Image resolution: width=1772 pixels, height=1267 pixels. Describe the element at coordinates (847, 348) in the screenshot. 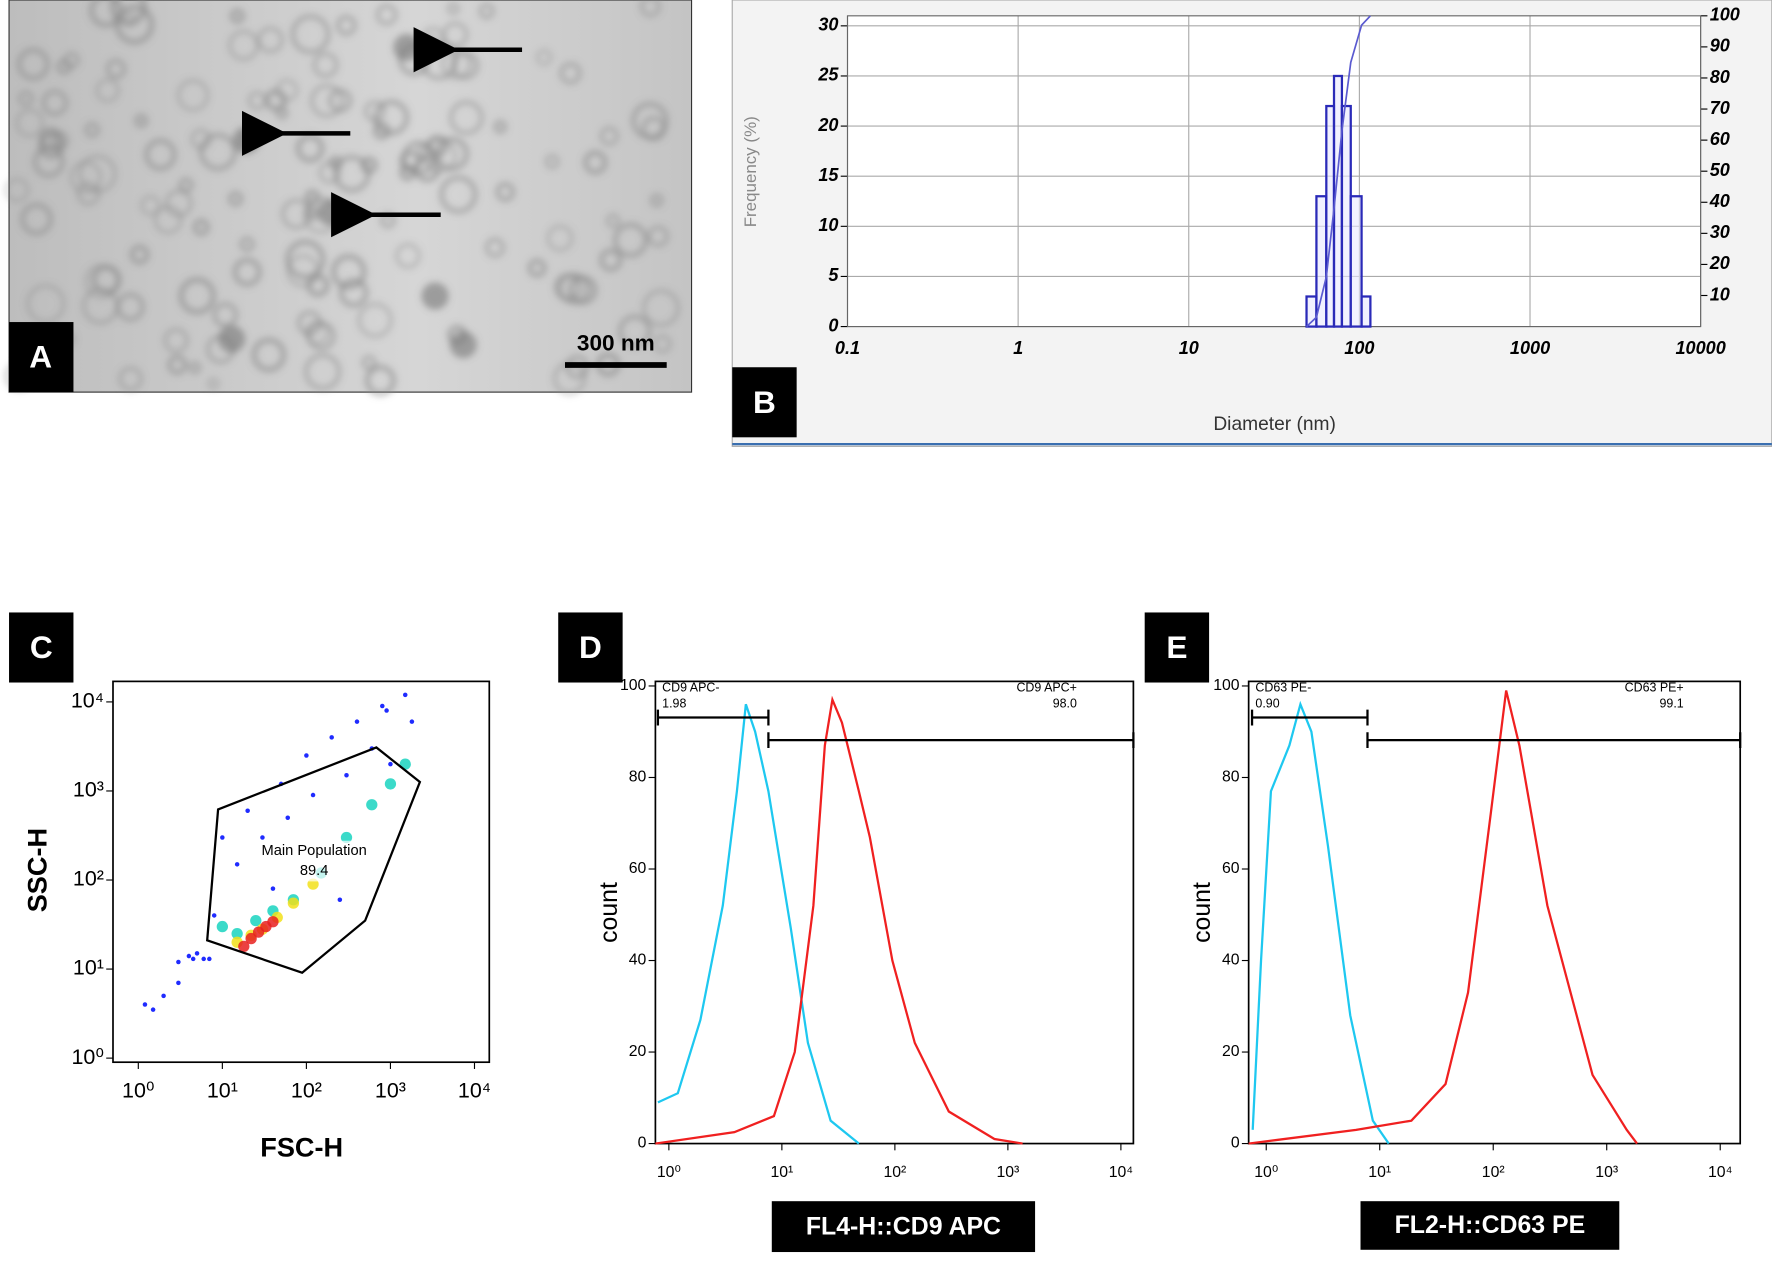

I see `x-tick-label: 0.1` at that location.